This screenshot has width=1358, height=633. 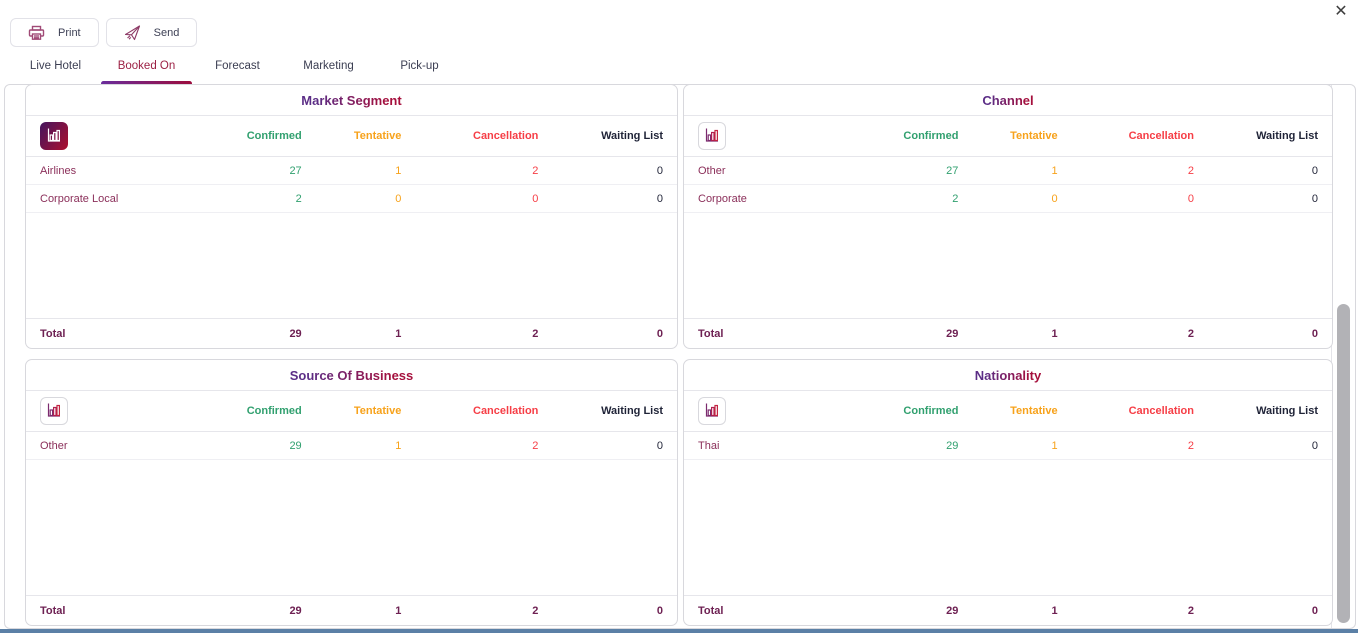 What do you see at coordinates (151, 32) in the screenshot?
I see `send-button: Send` at bounding box center [151, 32].